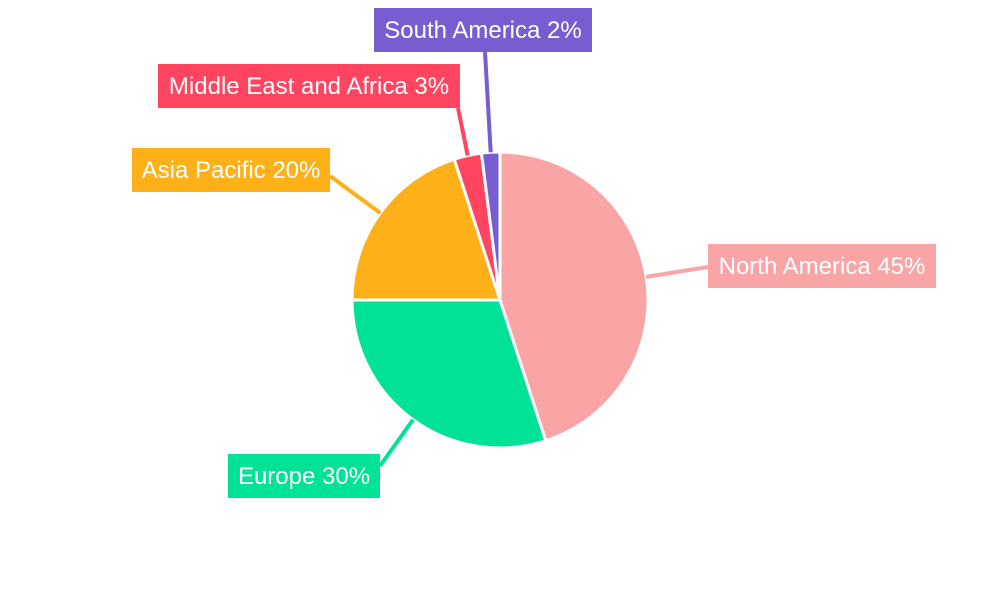  Describe the element at coordinates (449, 374) in the screenshot. I see `pie-slice-europe` at that location.